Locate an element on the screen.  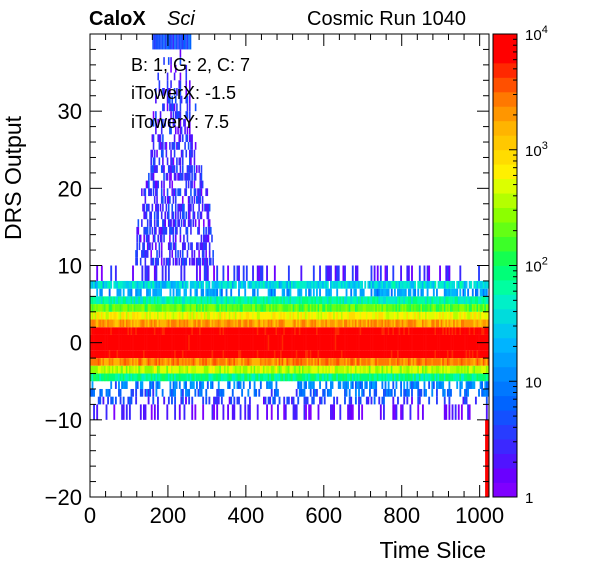
z-tick-label: 102 is located at coordinates (536, 266).